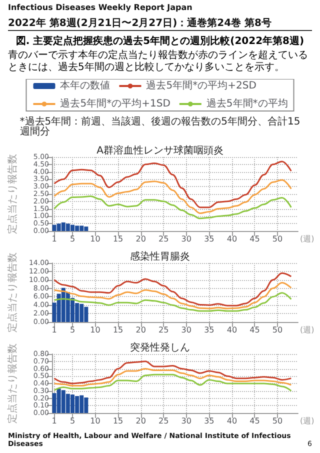 This screenshot has height=453, width=320. What do you see at coordinates (158, 62) in the screenshot?
I see `text: 青のバーで示す本年の定点当たり報告数が赤のラインを超えているときには、過去5年間の週と比較してかなり多いことを示す。` at bounding box center [158, 62].